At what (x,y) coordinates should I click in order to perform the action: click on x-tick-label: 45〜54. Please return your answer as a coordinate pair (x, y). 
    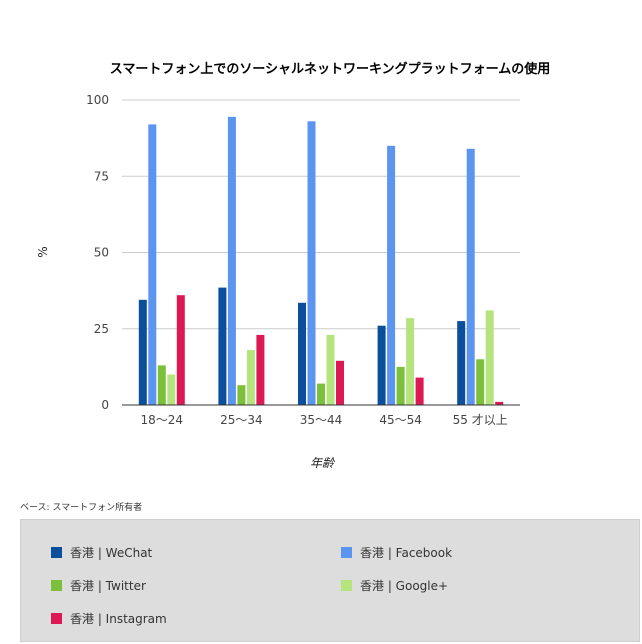
    Looking at the image, I should click on (400, 420).